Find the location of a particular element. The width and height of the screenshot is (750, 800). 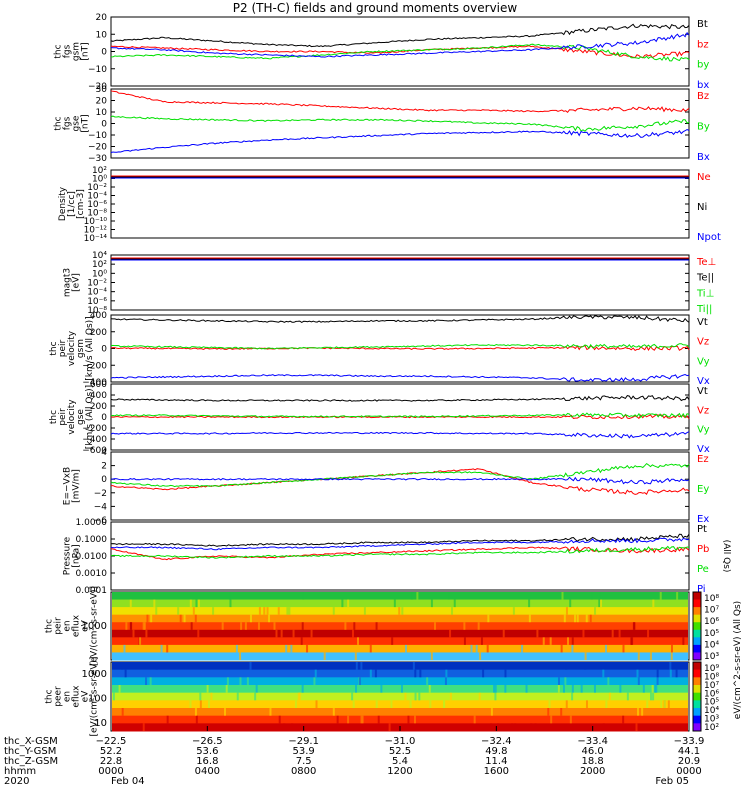

y-tick-label: 10⁻² is located at coordinates (97, 188).